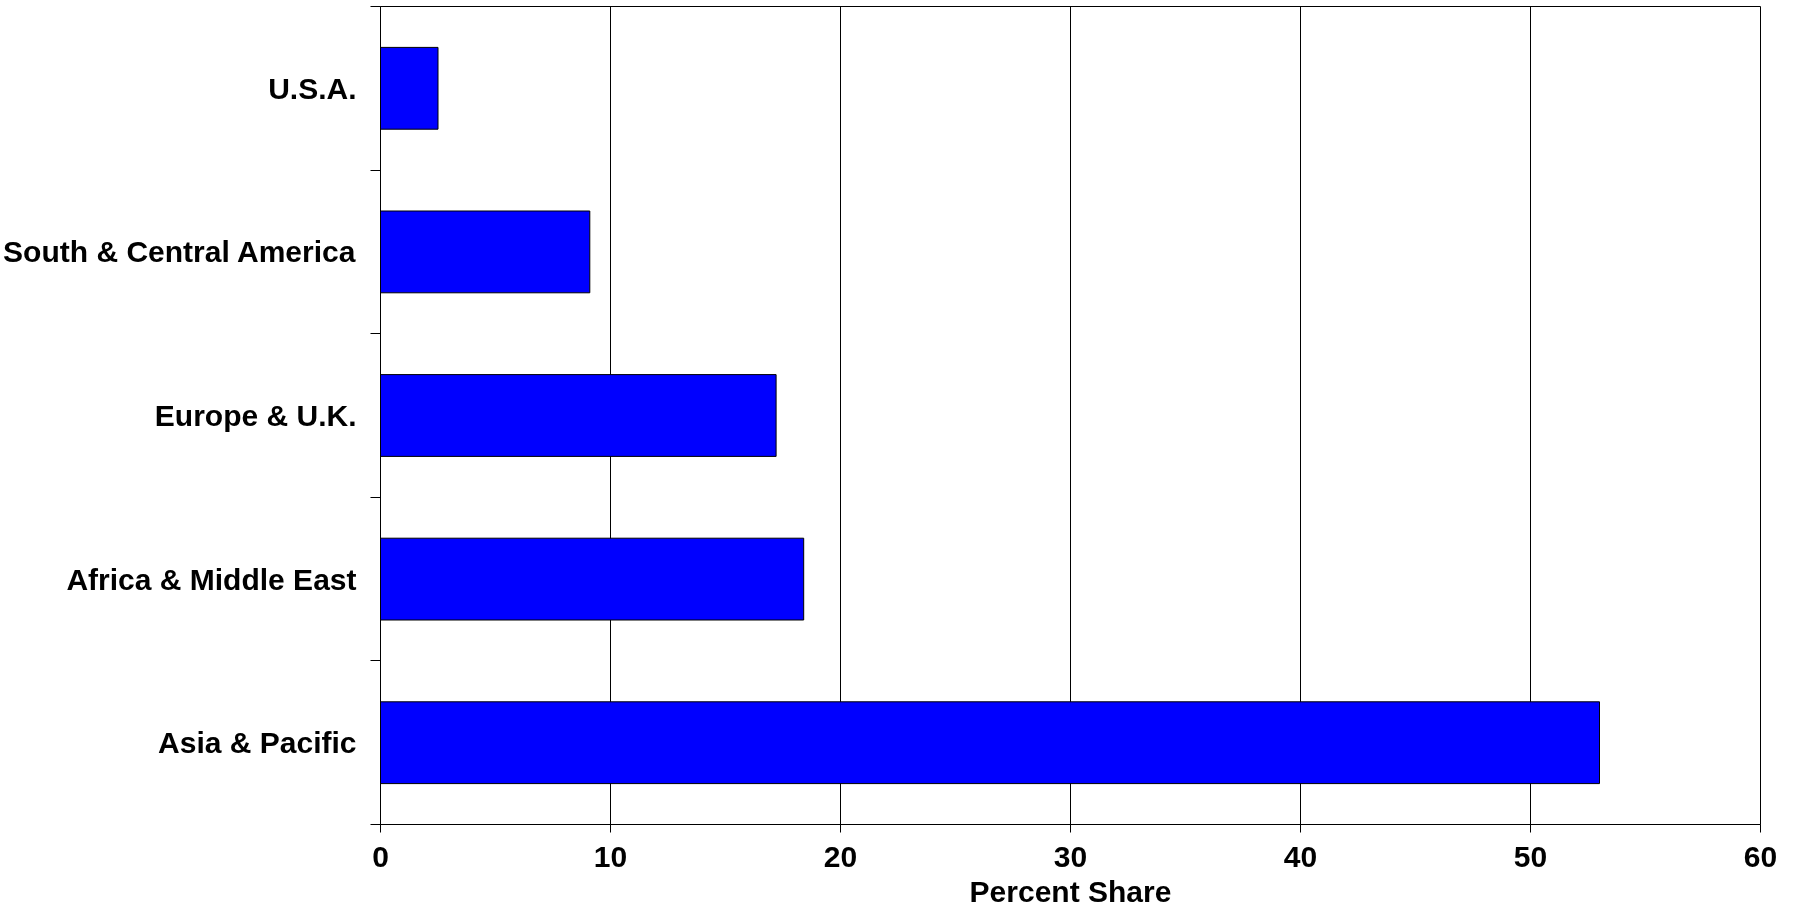  Describe the element at coordinates (312, 88) in the screenshot. I see `y-tick-label: U.S.A.` at that location.